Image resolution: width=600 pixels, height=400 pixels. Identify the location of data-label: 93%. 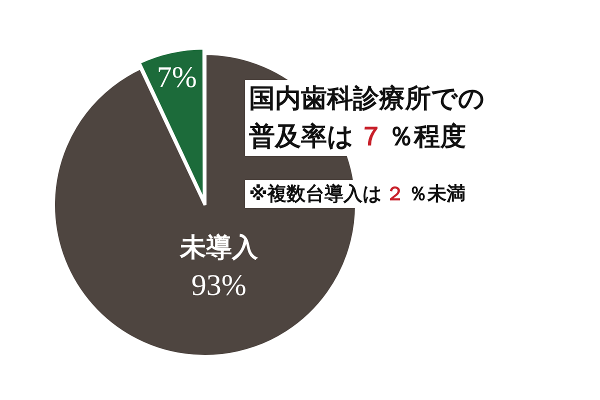
(218, 285).